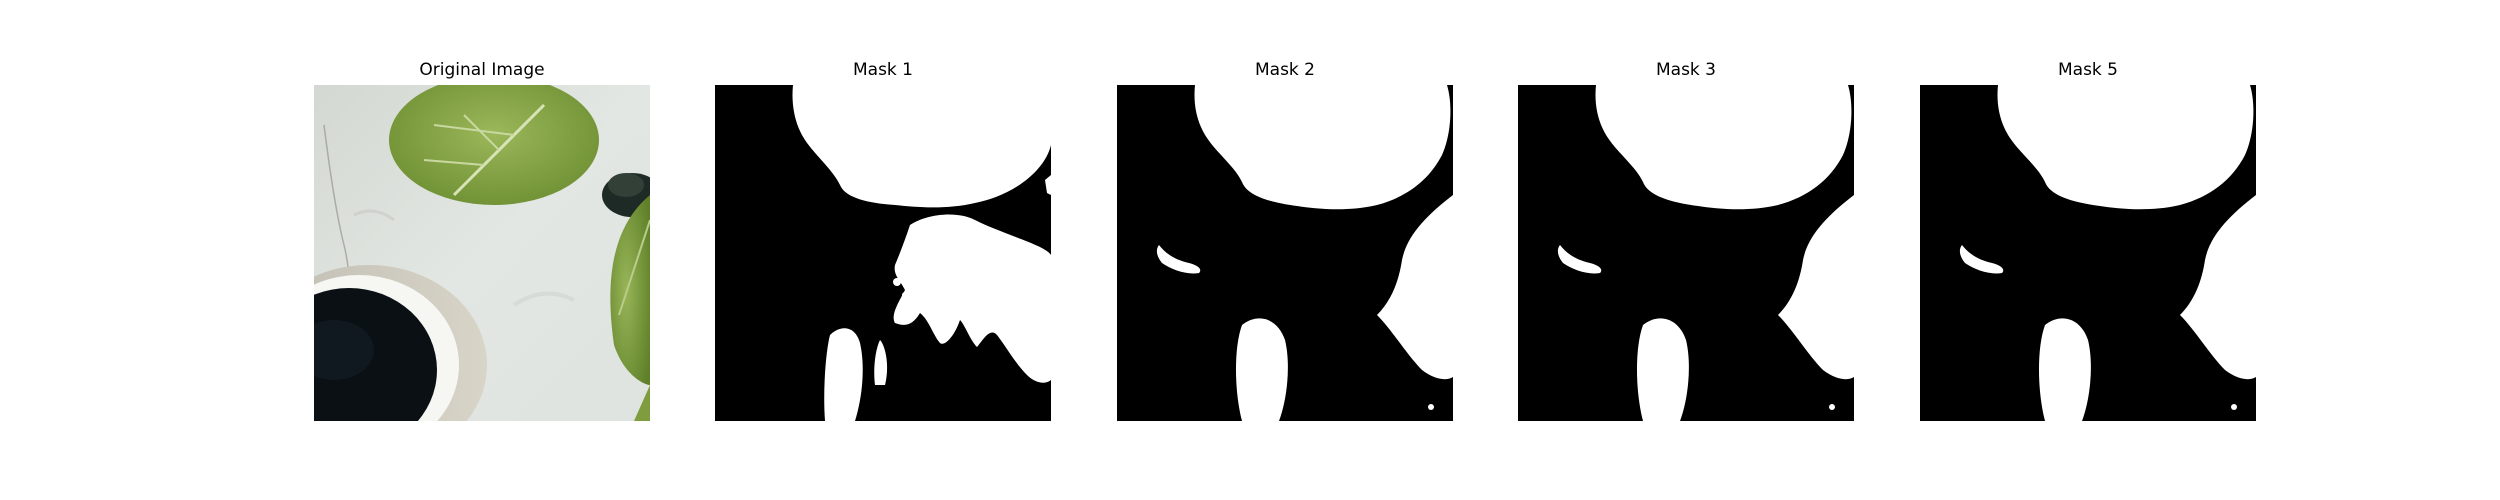 This screenshot has width=2500, height=500. I want to click on original-photo, so click(482, 253).